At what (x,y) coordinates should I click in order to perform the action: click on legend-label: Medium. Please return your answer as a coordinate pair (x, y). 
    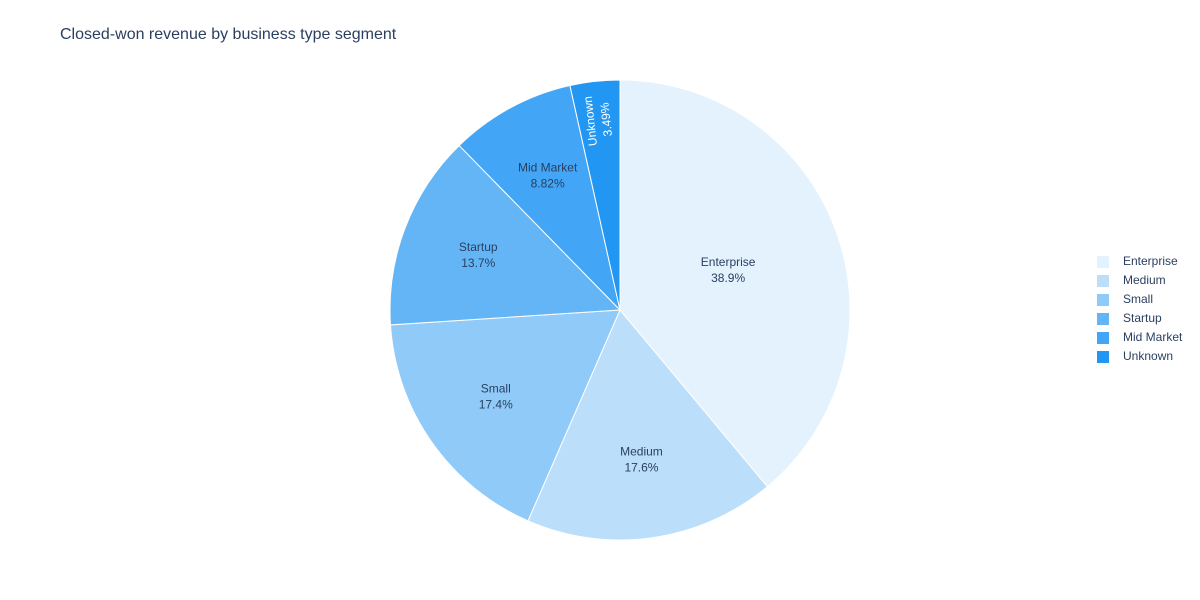
    Looking at the image, I should click on (1144, 280).